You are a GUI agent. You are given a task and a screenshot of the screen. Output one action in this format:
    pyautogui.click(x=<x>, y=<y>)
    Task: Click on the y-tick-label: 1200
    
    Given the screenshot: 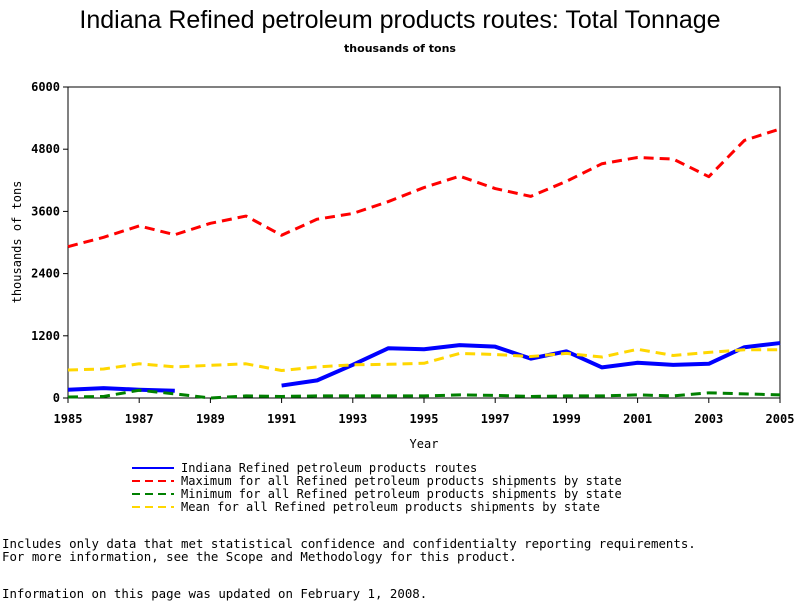 What is the action you would take?
    pyautogui.click(x=45, y=336)
    